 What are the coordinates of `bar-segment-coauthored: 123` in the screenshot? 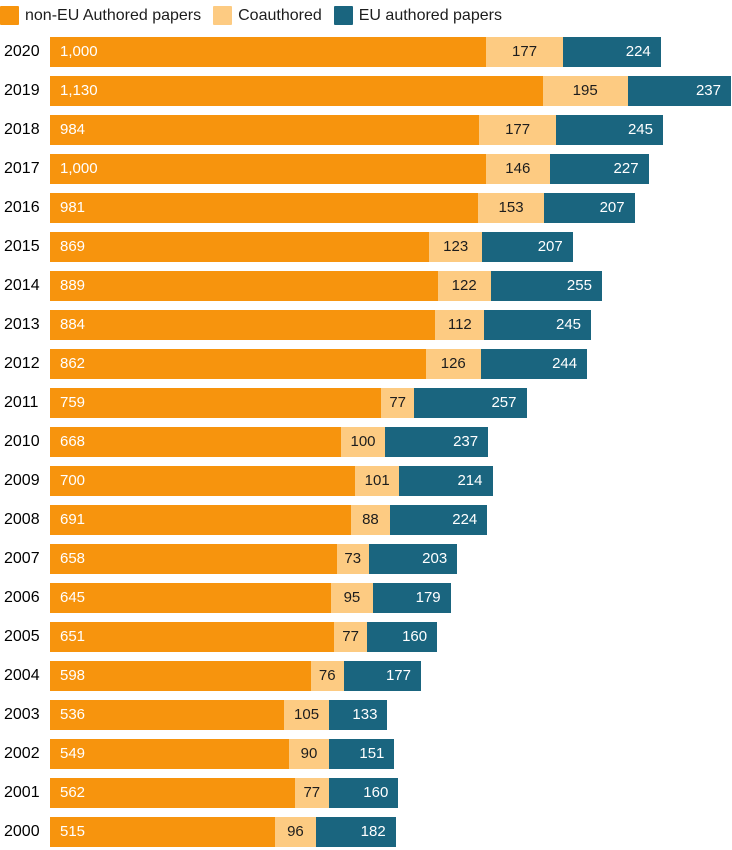 It's located at (455, 246).